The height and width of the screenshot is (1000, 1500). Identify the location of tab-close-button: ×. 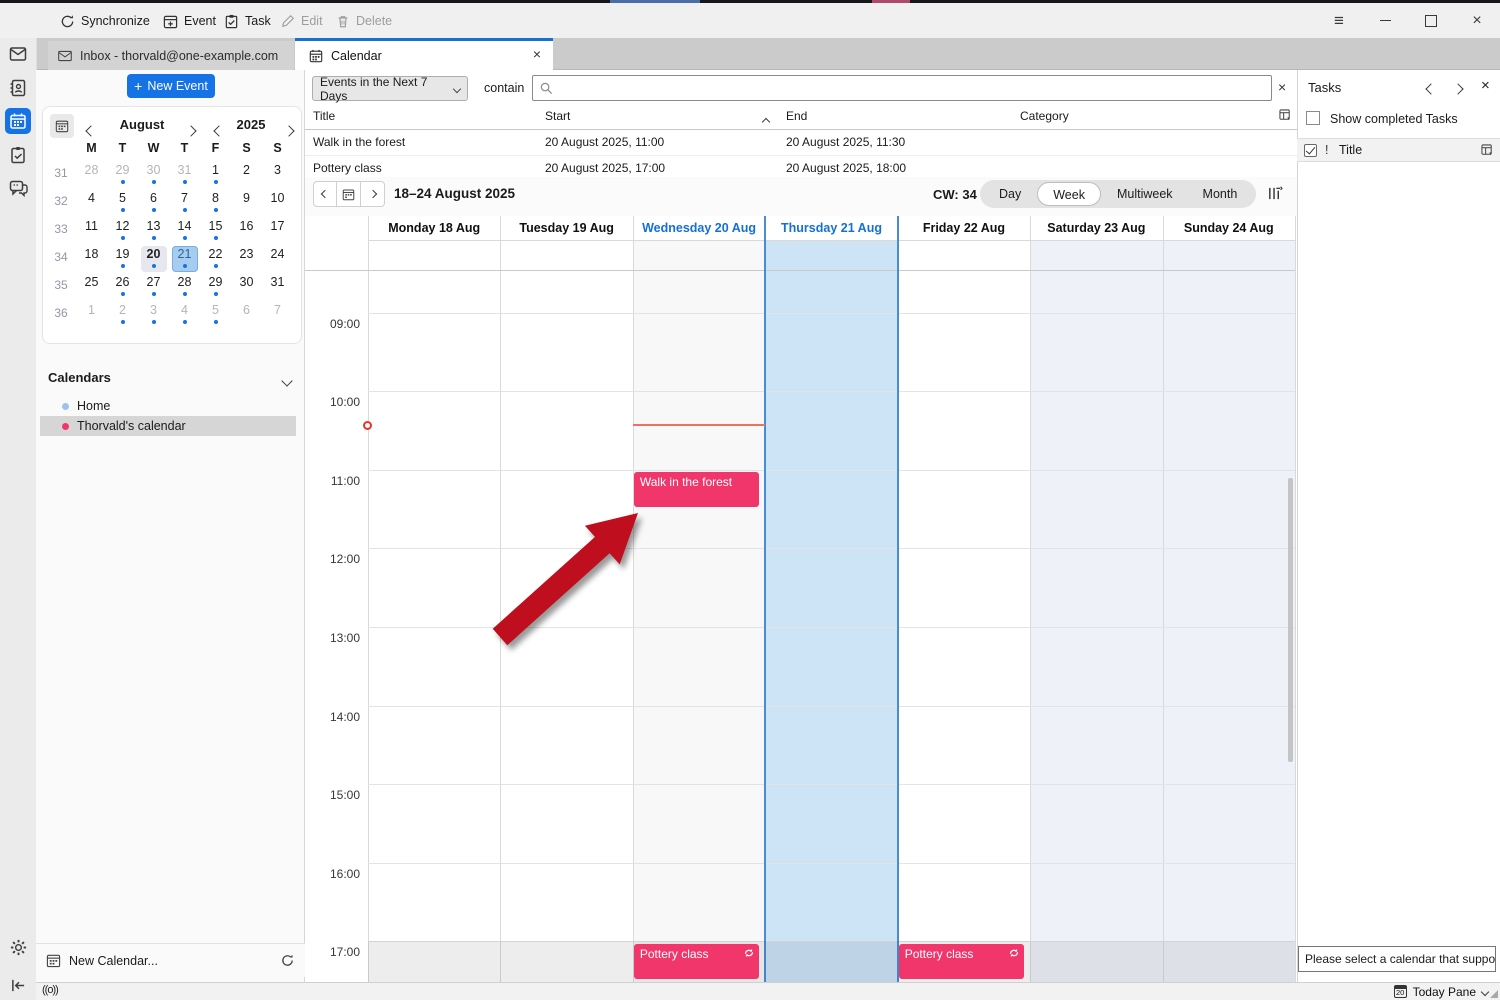
(536, 54).